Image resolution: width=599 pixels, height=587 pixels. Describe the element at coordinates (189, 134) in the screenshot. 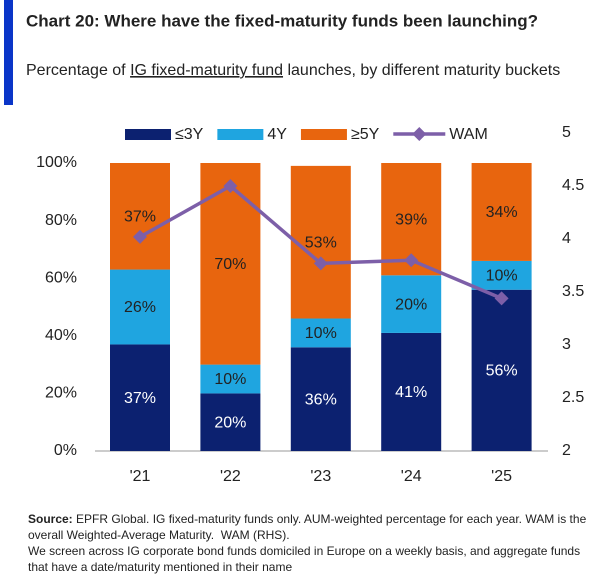

I see `legend-label: ≤3Y` at that location.